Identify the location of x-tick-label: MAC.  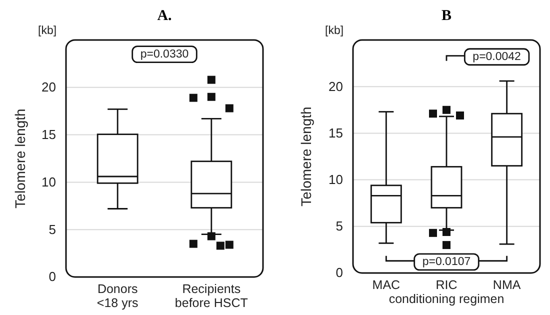
(386, 285).